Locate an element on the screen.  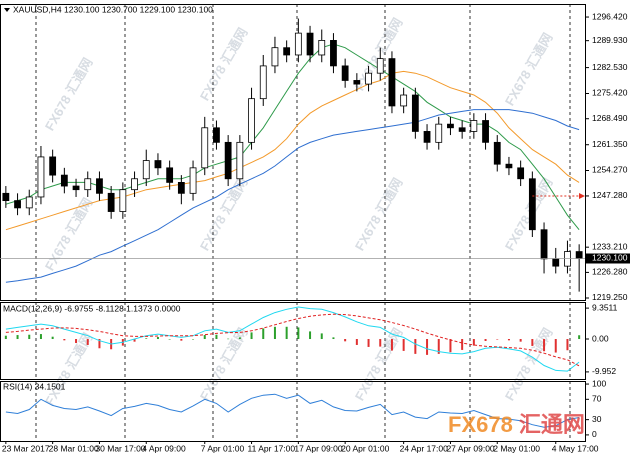
x-tick-label: 20 Apr 01:00 is located at coordinates (365, 448).